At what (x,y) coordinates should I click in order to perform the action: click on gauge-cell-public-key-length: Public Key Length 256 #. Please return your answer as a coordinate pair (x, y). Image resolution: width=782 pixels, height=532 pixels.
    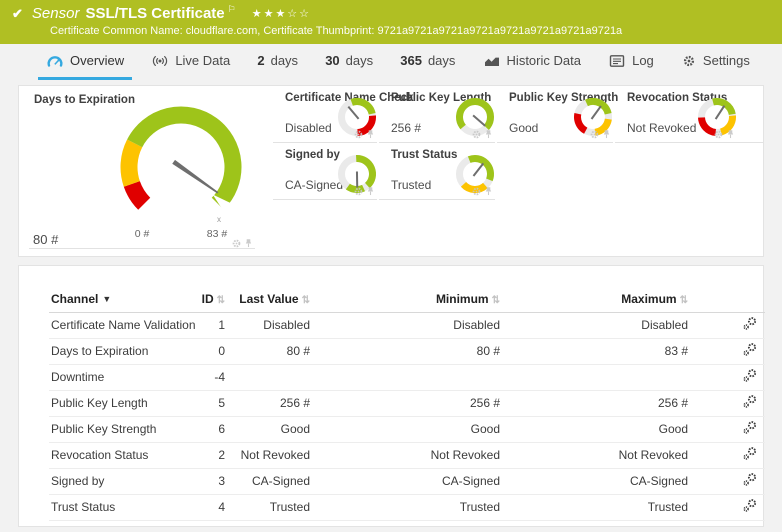
    Looking at the image, I should click on (436, 114).